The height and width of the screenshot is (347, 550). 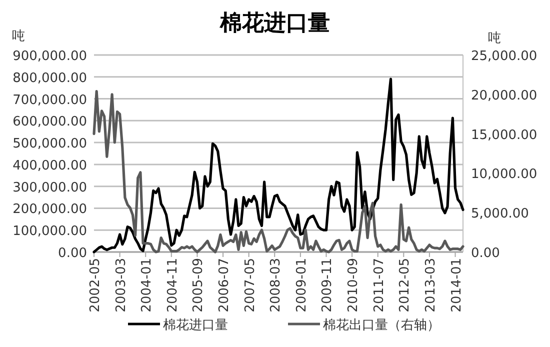 I want to click on x-tick-label: 2011-07, so click(x=379, y=285).